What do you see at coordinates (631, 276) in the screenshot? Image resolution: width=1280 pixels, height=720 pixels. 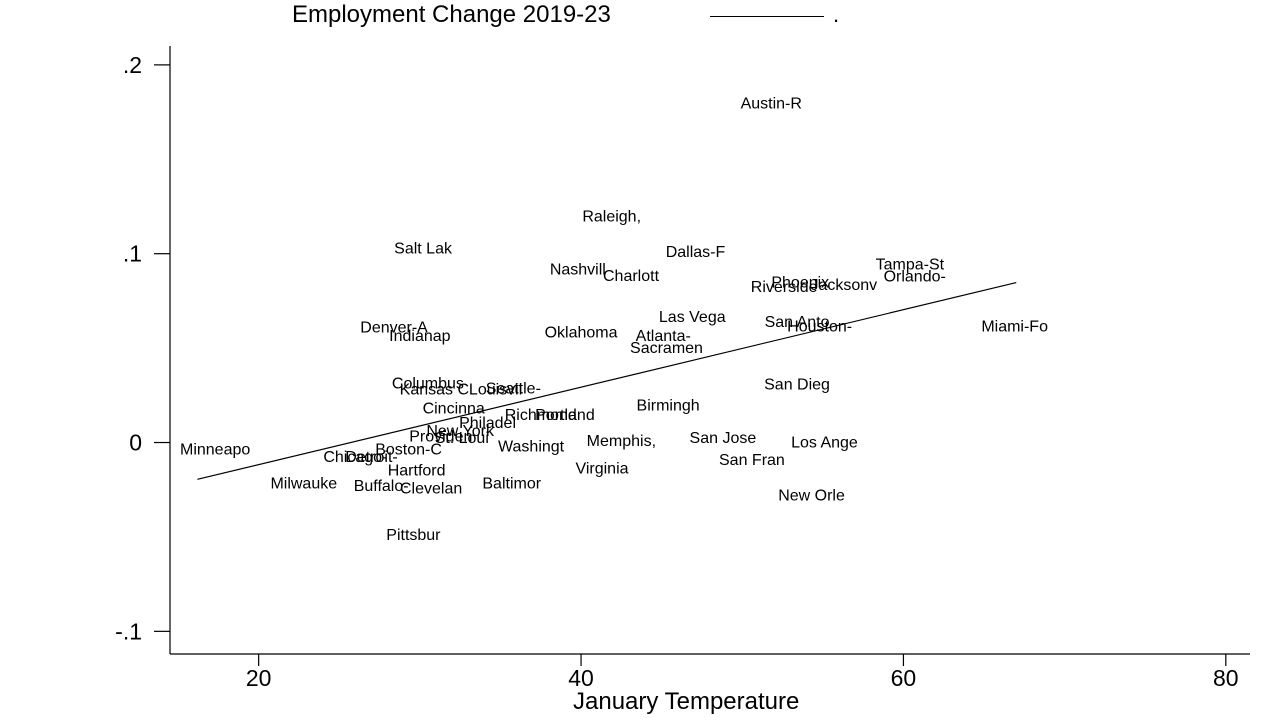 I see `point-label: Charlott` at bounding box center [631, 276].